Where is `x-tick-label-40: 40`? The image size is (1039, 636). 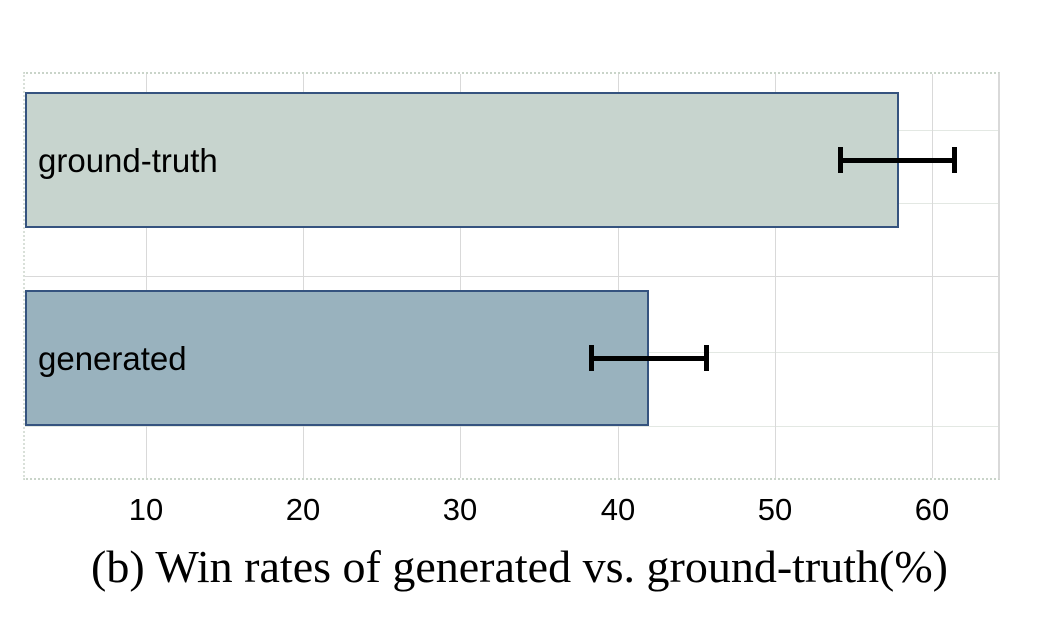
x-tick-label-40: 40 is located at coordinates (618, 509).